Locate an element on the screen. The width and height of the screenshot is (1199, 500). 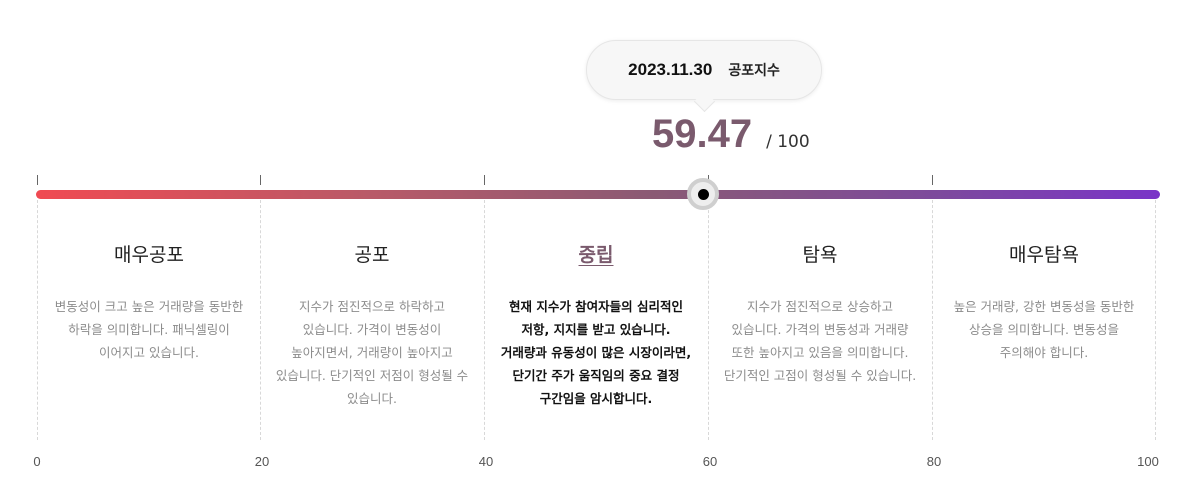
date-tooltip: 2023.11.30 공포지수 is located at coordinates (704, 70).